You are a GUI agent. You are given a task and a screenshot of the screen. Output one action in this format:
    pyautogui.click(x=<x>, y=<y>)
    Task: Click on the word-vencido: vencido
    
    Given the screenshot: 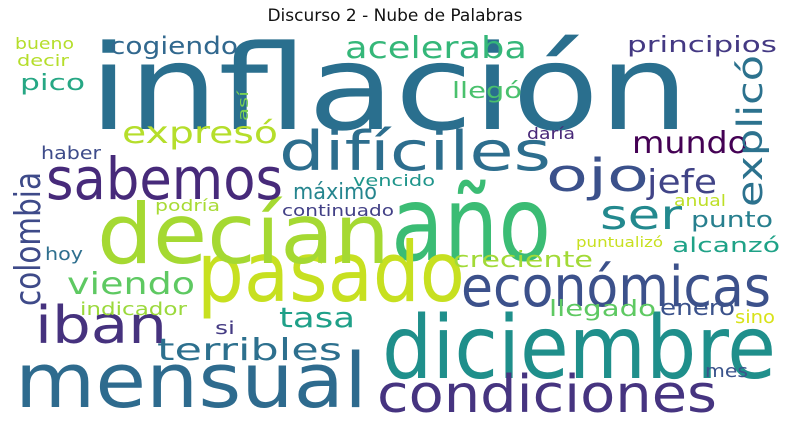 What is the action you would take?
    pyautogui.click(x=394, y=180)
    